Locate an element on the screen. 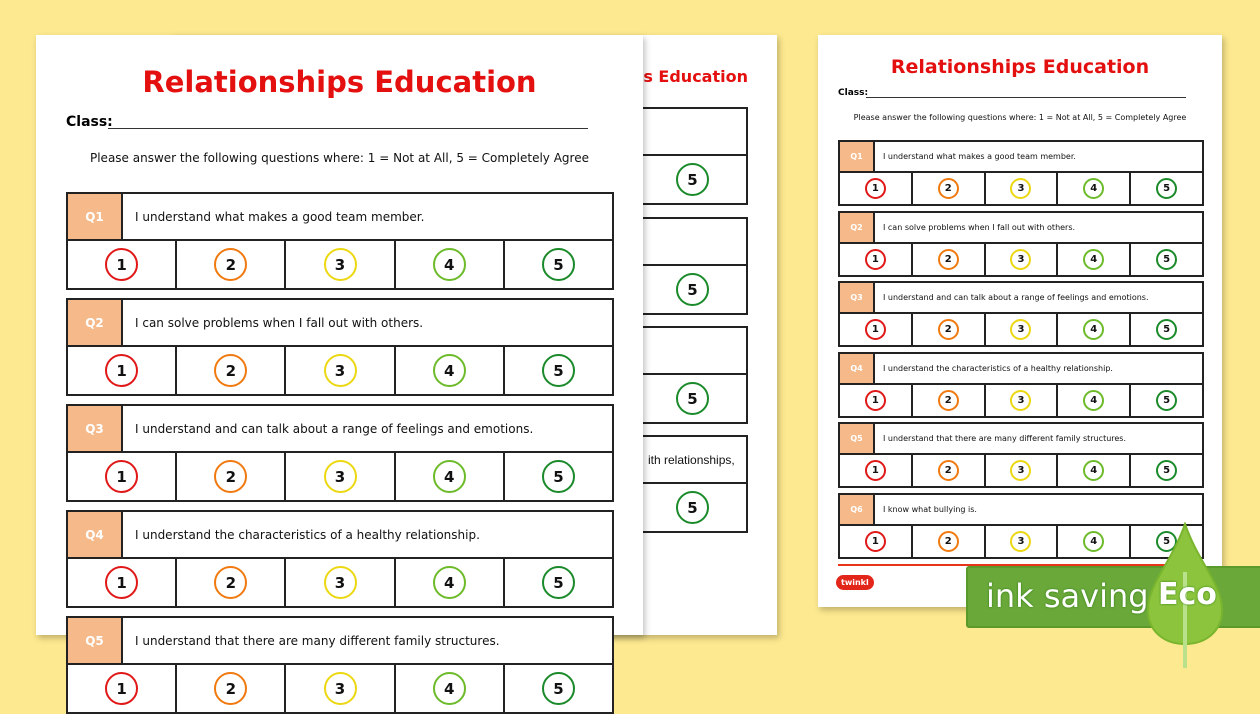  class-line is located at coordinates (348, 128).